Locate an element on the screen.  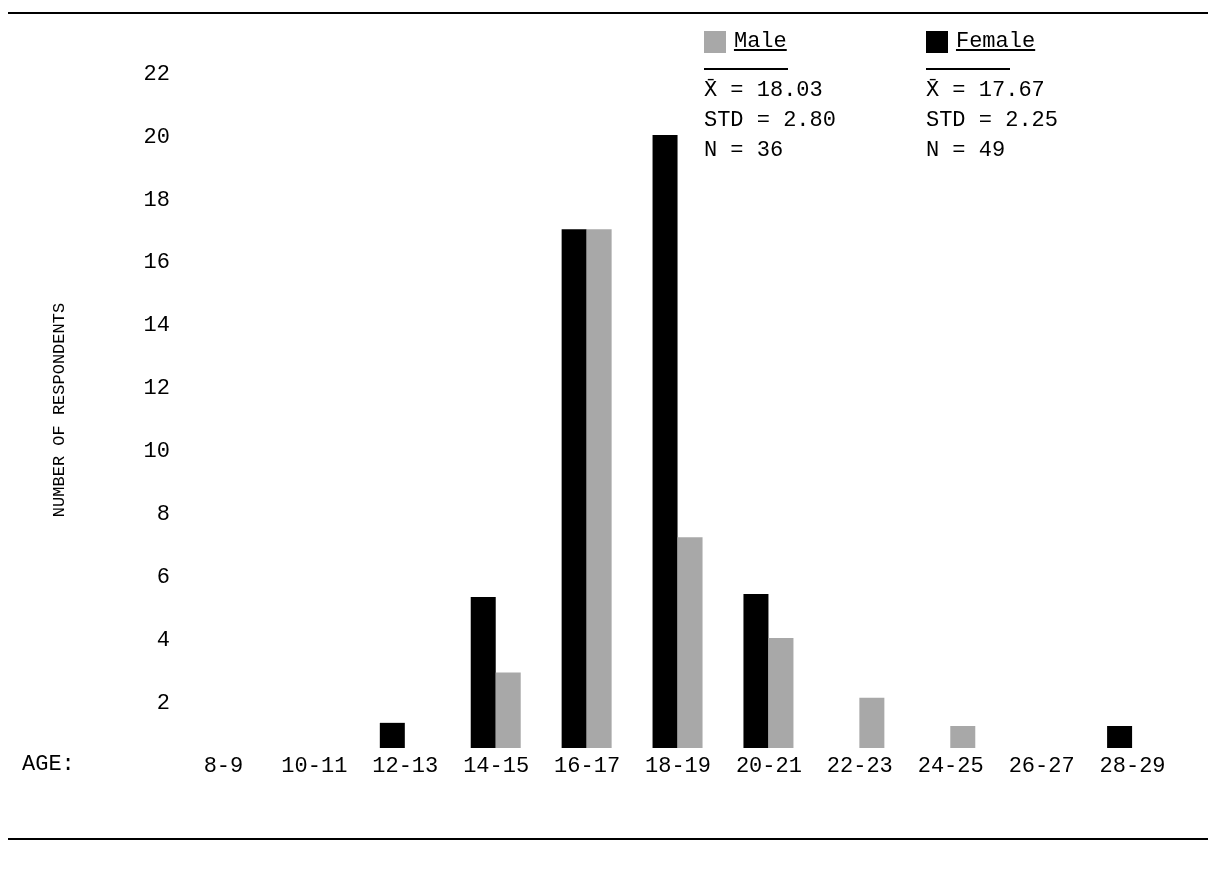
x-axis-title: AGE: is located at coordinates (48, 764).